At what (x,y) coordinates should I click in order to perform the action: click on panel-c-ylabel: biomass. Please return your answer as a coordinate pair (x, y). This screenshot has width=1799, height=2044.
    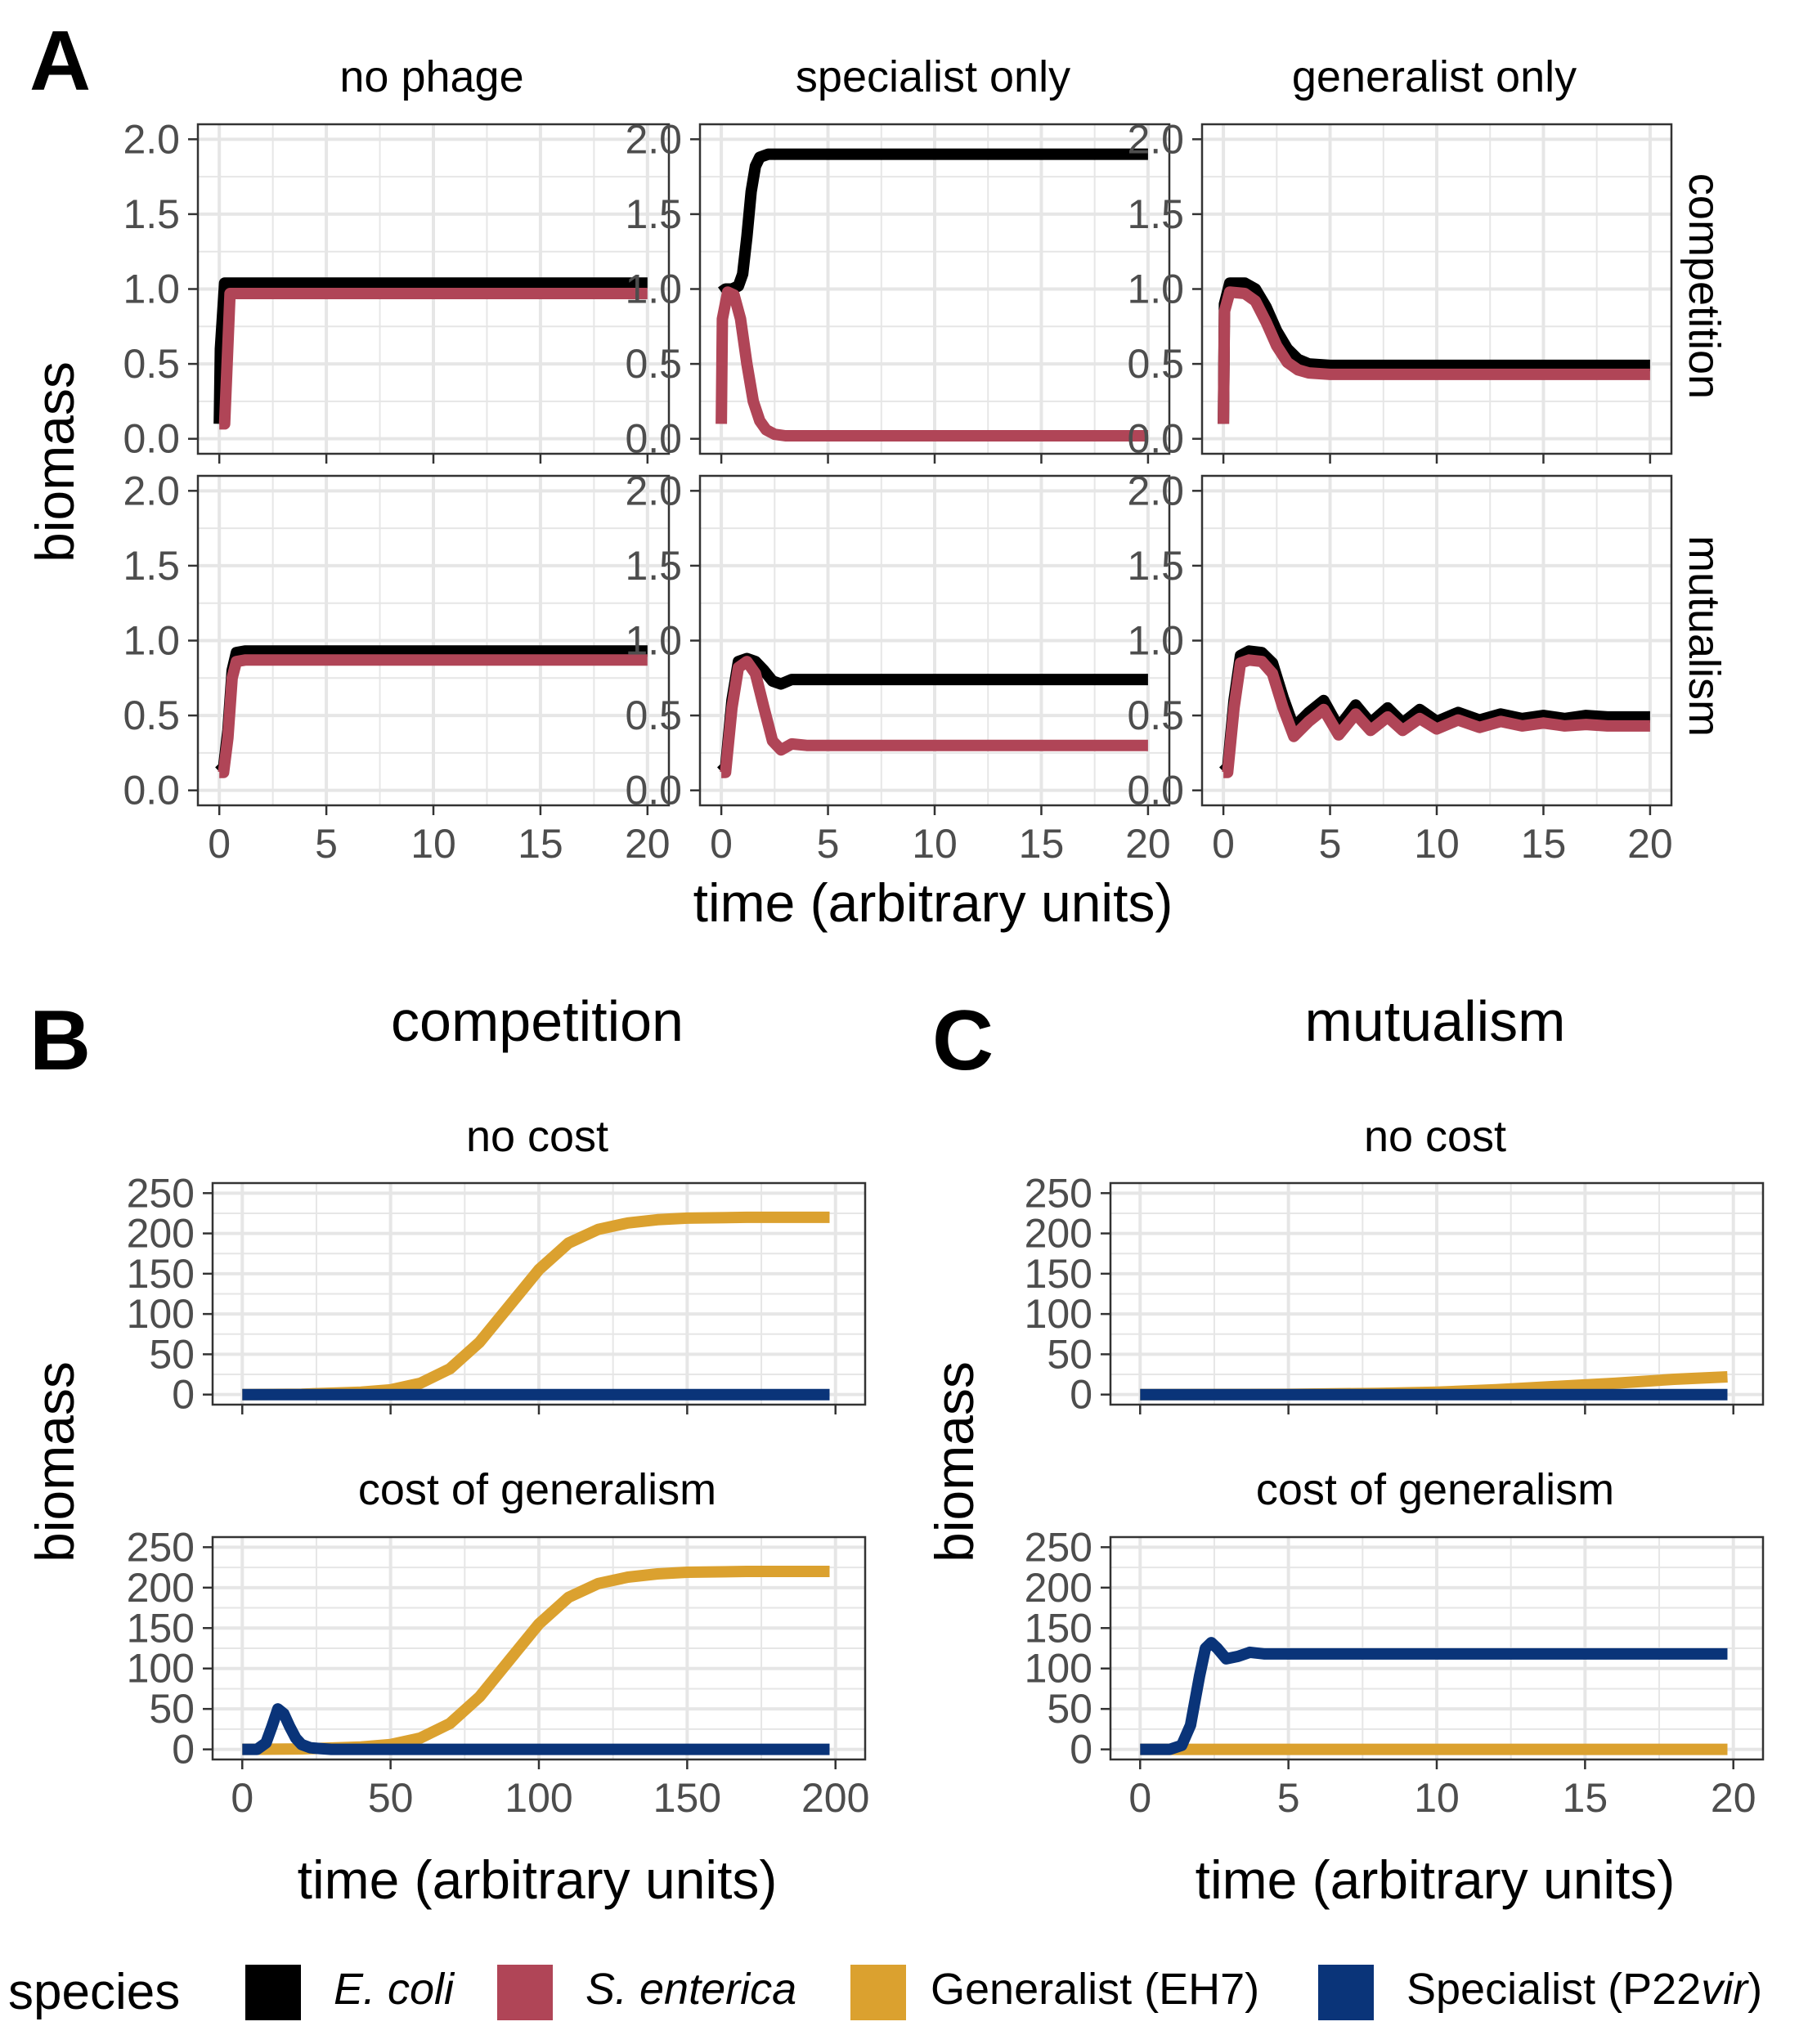
    Looking at the image, I should click on (955, 1462).